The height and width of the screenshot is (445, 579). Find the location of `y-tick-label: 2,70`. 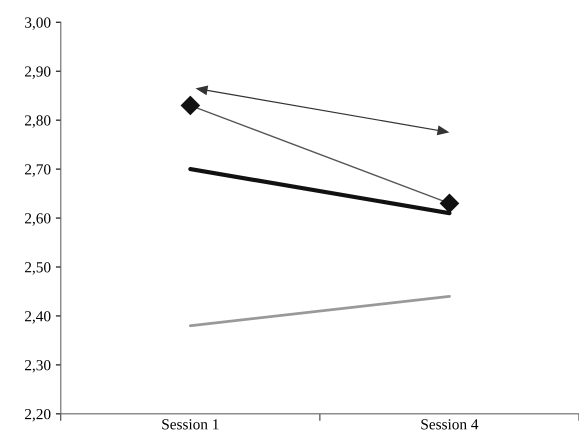

y-tick-label: 2,70 is located at coordinates (37, 170).